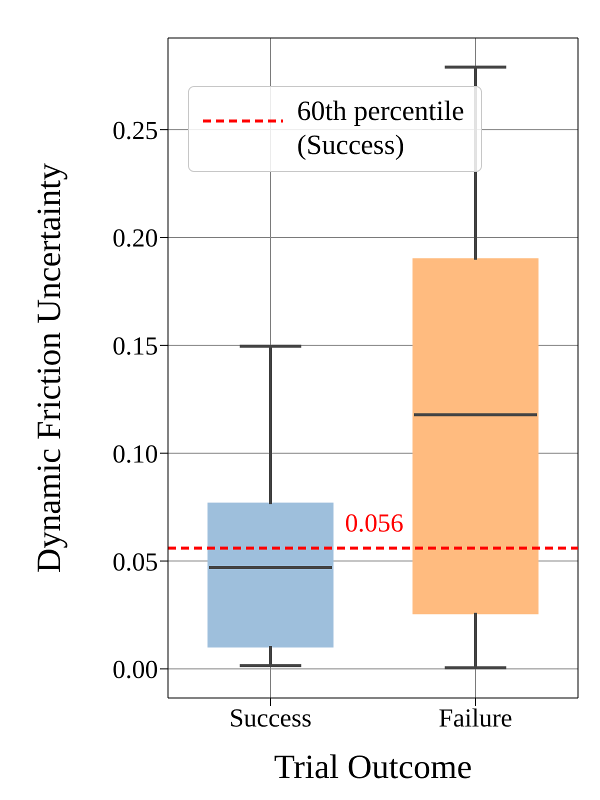 The width and height of the screenshot is (600, 800). I want to click on y-tick-label: 0.25, so click(135, 130).